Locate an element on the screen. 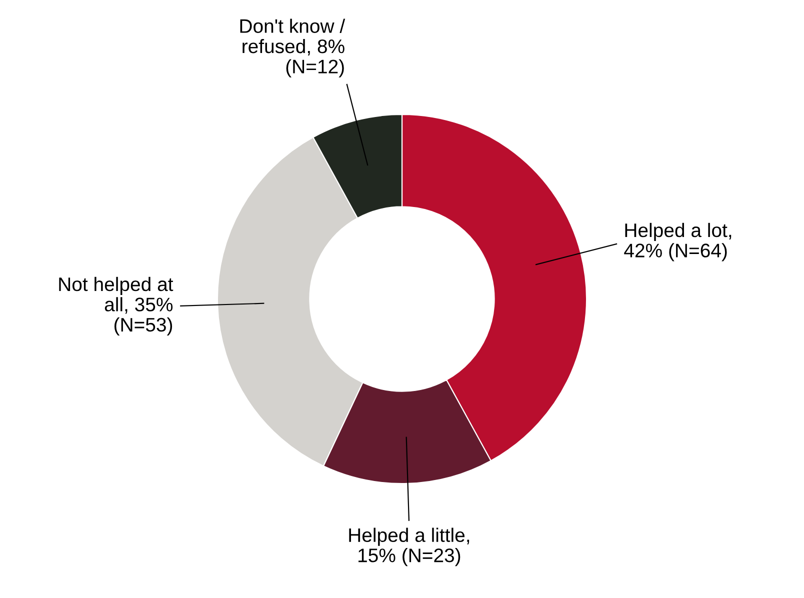 This screenshot has height=598, width=804. slice-label: Don't know / refused, 8% (N=12) is located at coordinates (293, 48).